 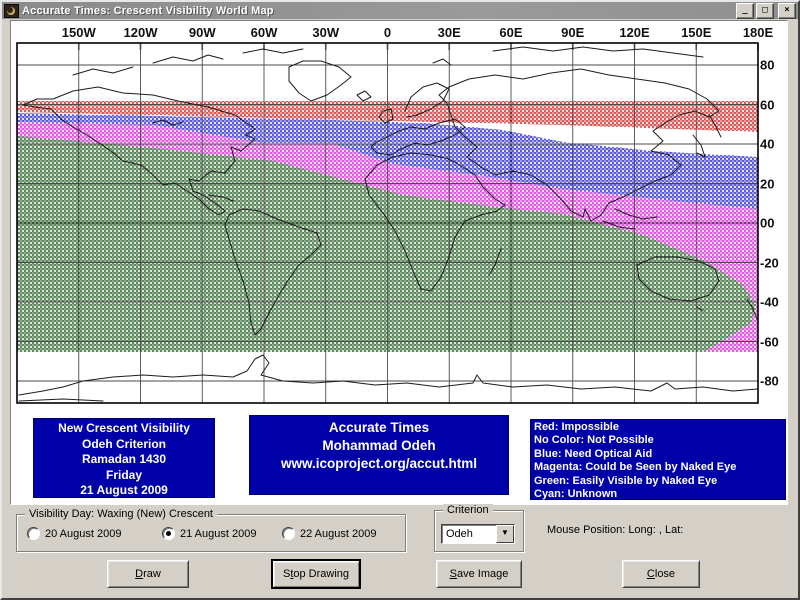 What do you see at coordinates (573, 32) in the screenshot?
I see `lon-label-90E: 90E` at bounding box center [573, 32].